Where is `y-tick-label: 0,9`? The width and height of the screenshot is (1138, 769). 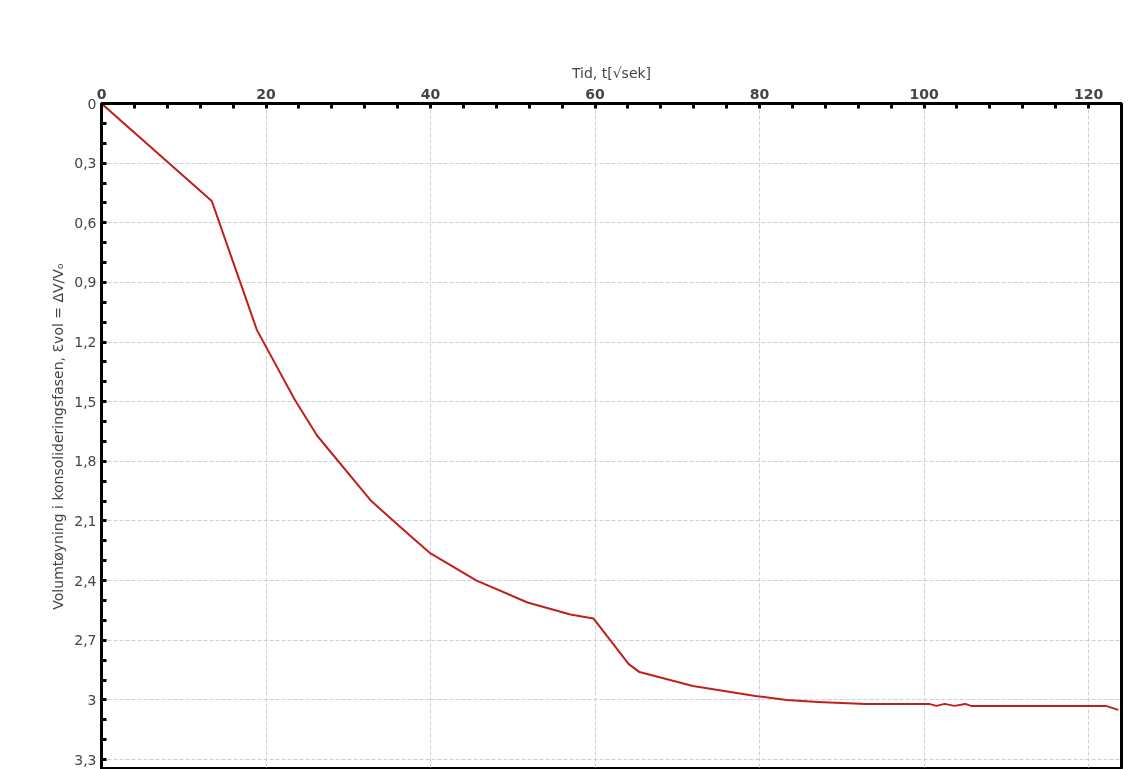 y-tick-label: 0,9 is located at coordinates (85, 282).